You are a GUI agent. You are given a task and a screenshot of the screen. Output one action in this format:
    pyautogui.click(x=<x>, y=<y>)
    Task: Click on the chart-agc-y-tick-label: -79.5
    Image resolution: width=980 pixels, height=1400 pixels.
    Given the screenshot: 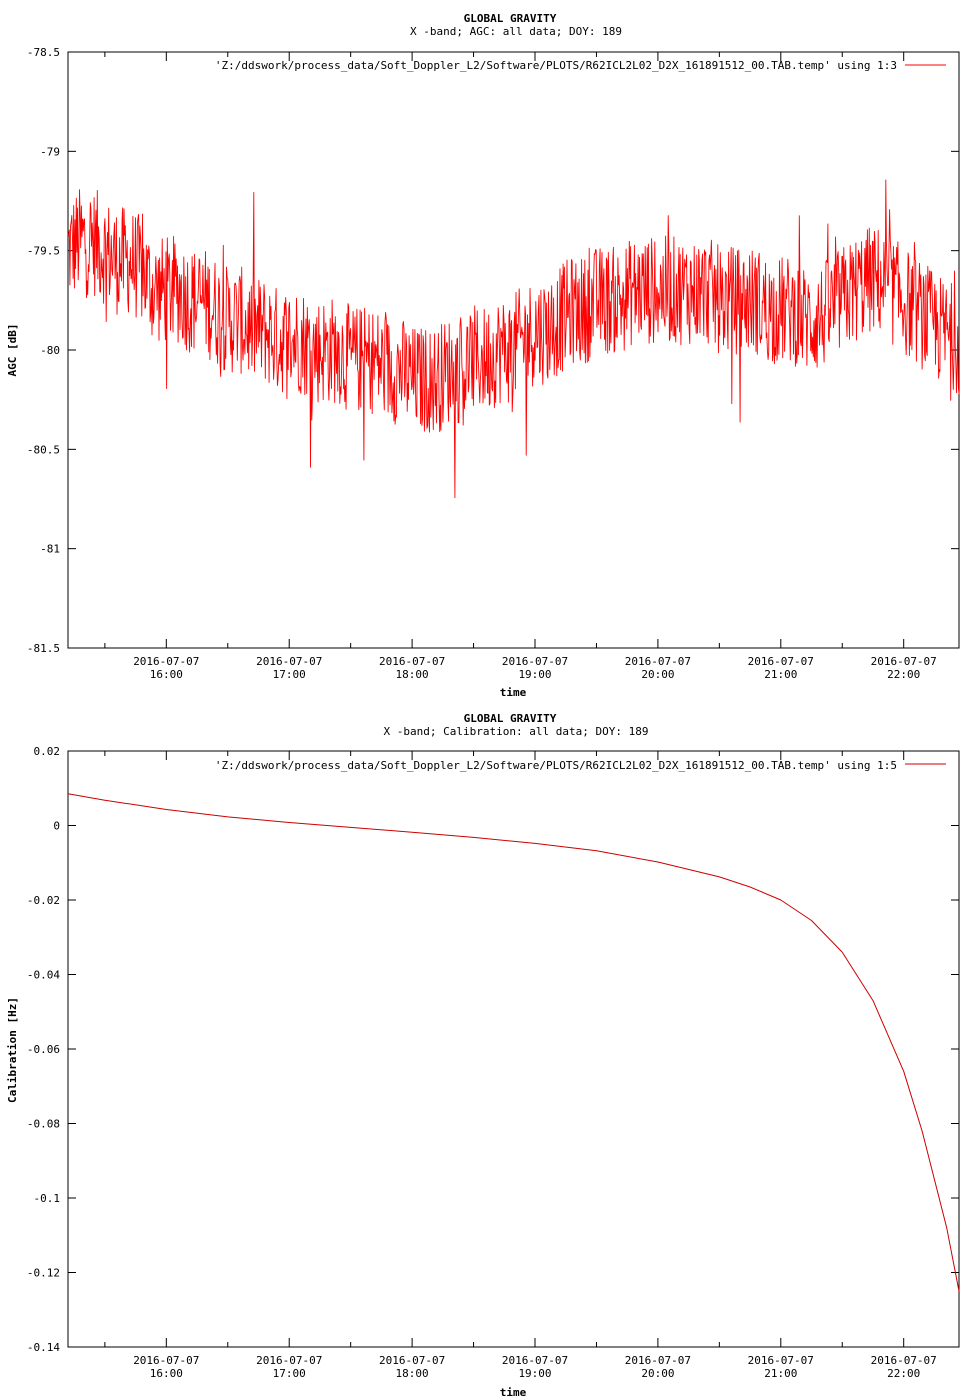 What is the action you would take?
    pyautogui.click(x=43, y=251)
    